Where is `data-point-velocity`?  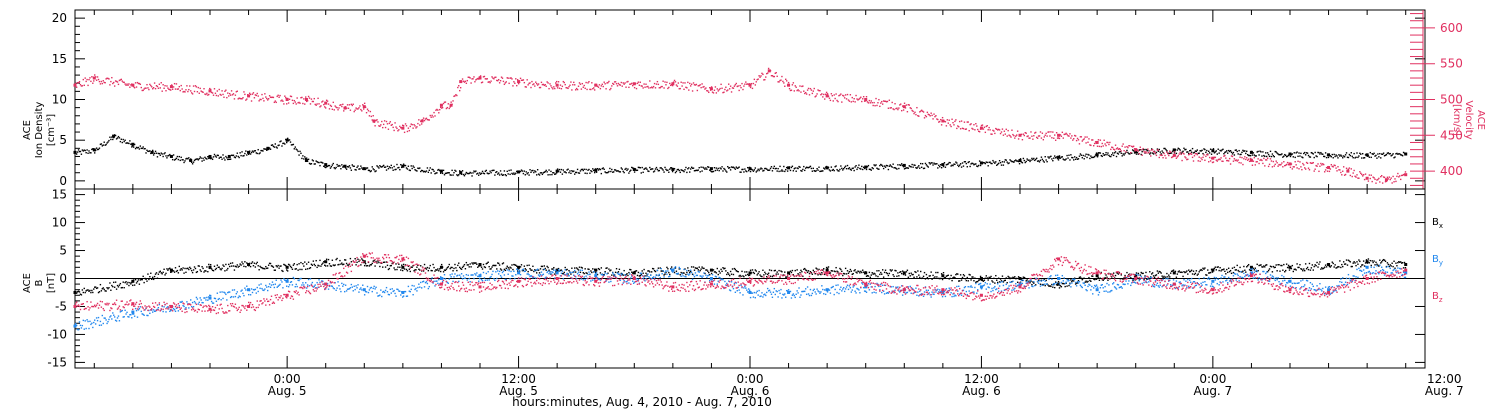 data-point-velocity is located at coordinates (480, 78).